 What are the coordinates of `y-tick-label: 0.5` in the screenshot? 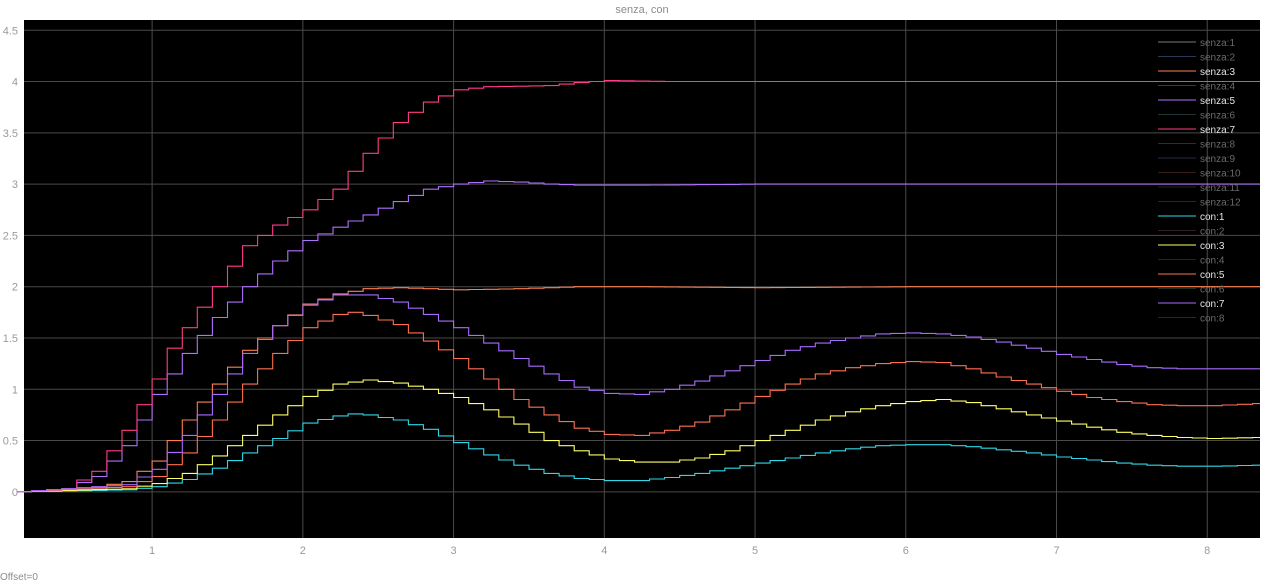 It's located at (10, 442).